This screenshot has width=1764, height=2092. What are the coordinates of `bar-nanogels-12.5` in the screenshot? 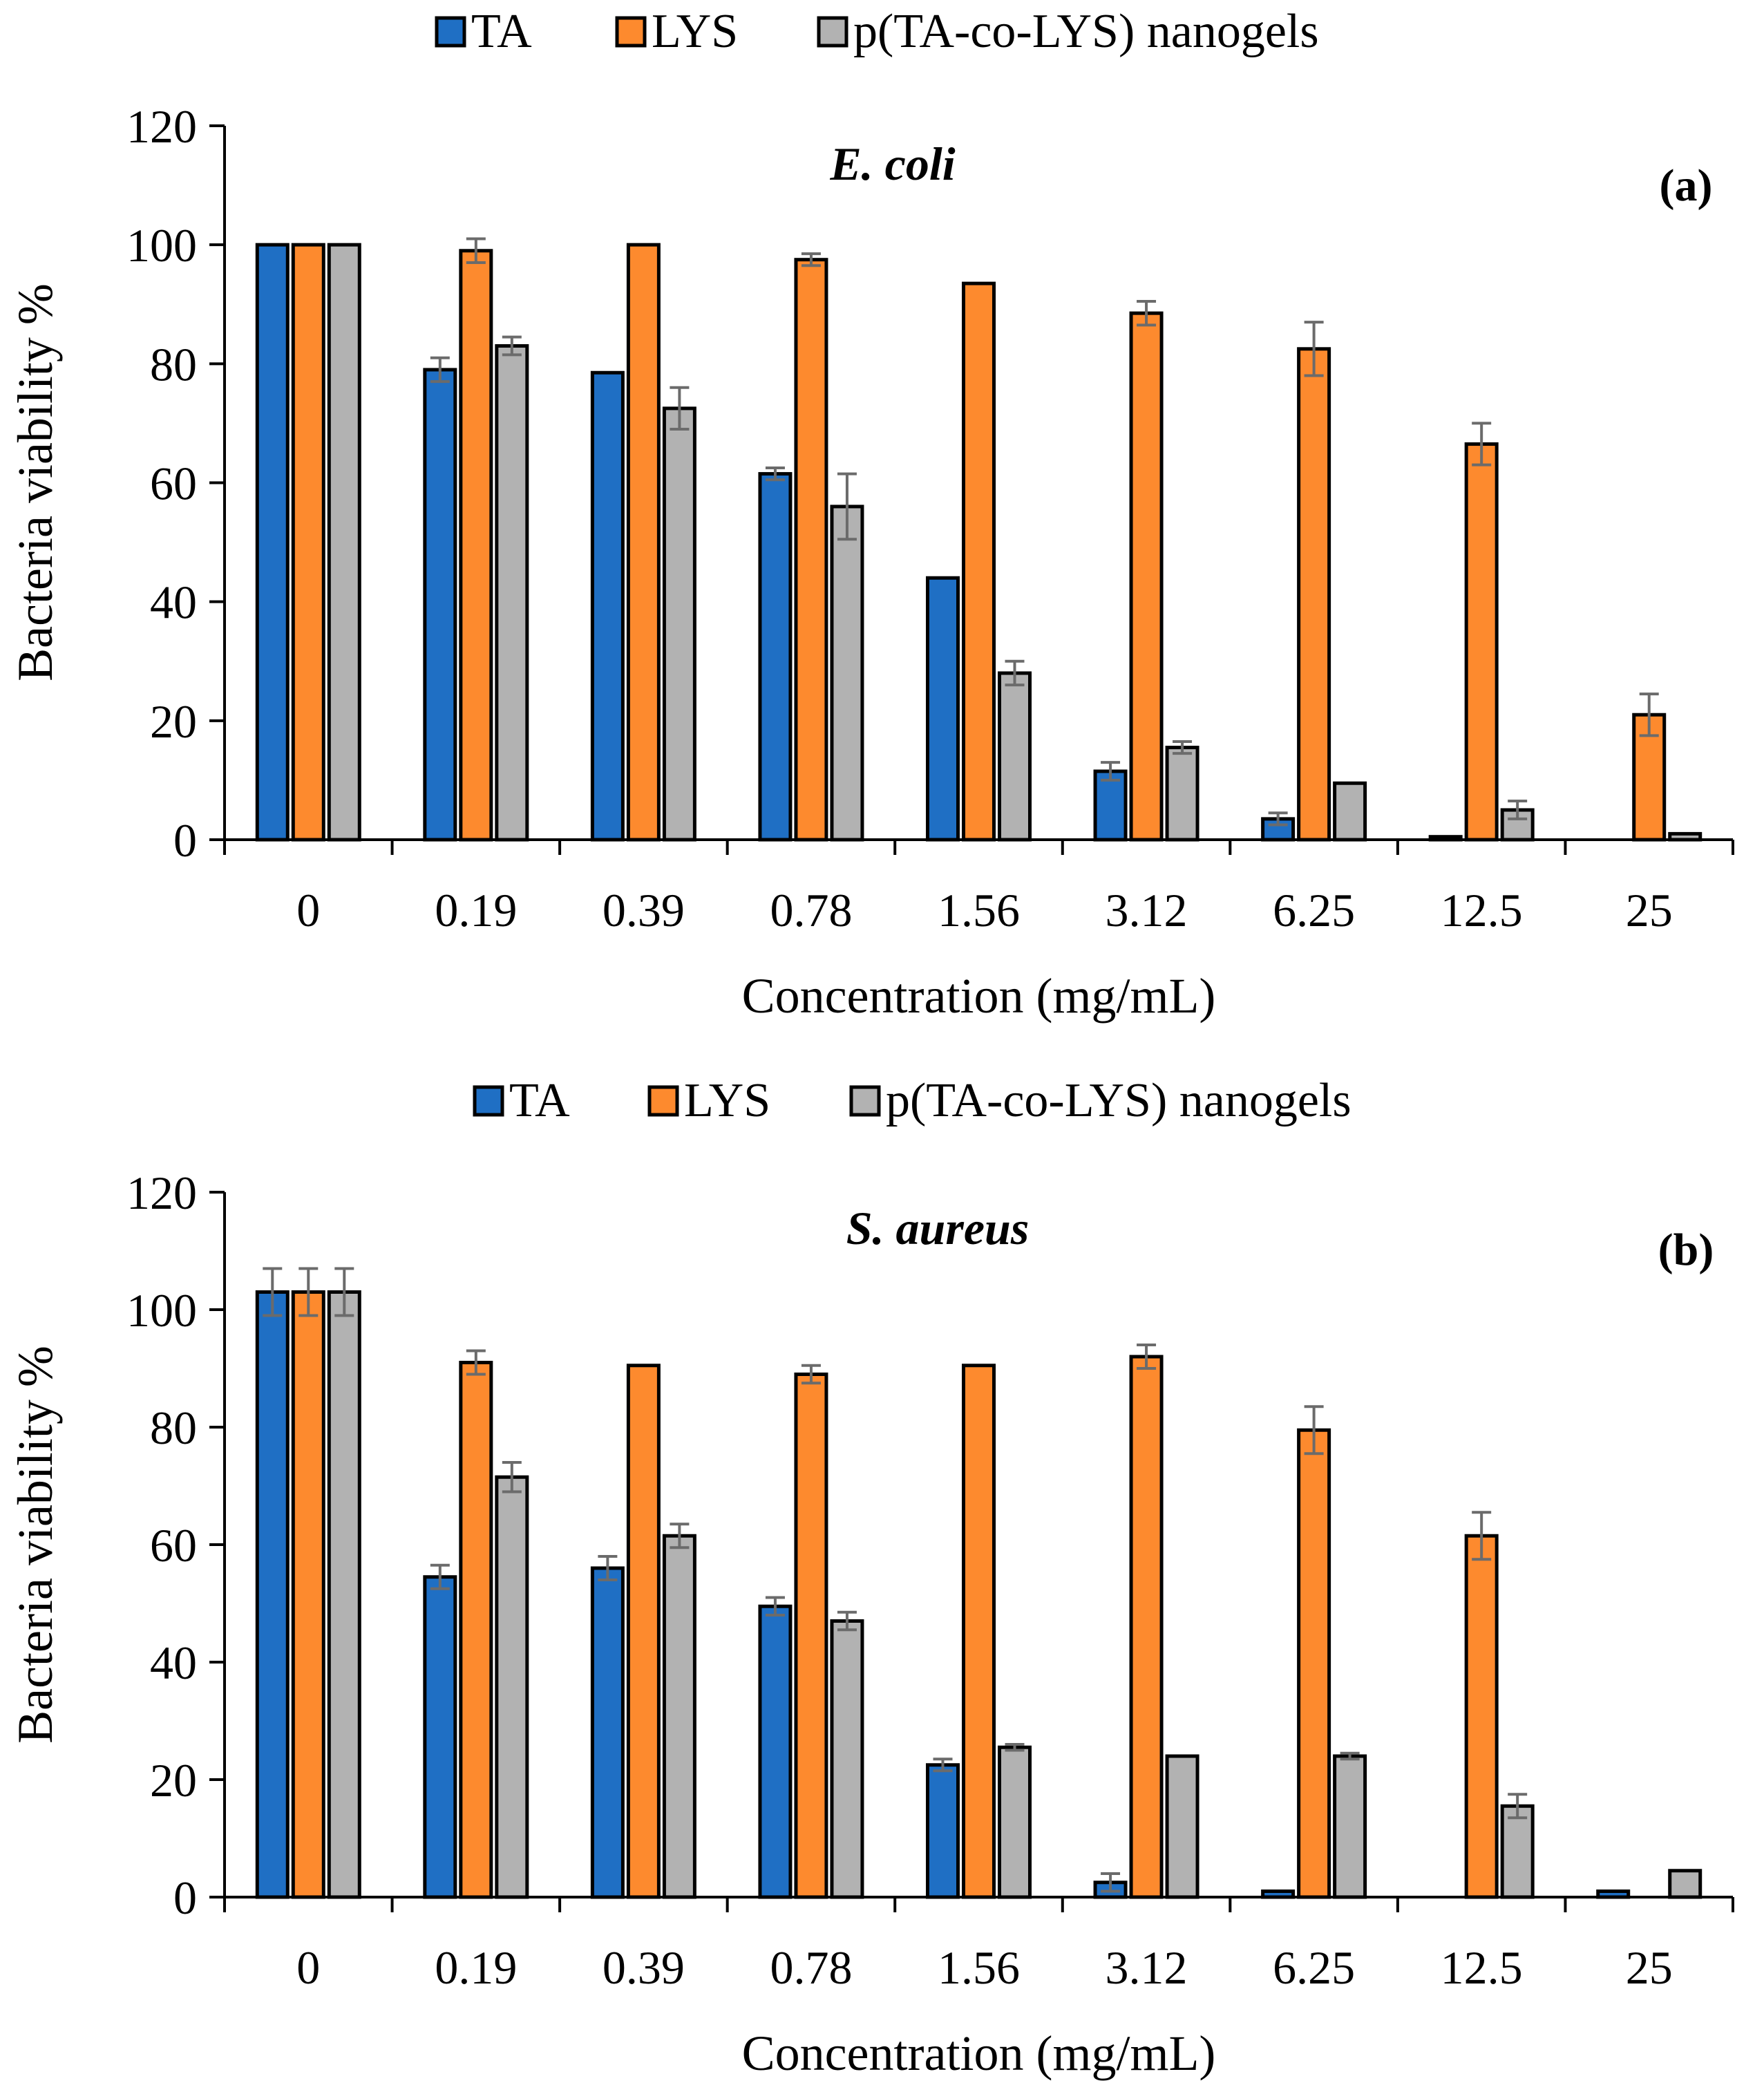 It's located at (1517, 825).